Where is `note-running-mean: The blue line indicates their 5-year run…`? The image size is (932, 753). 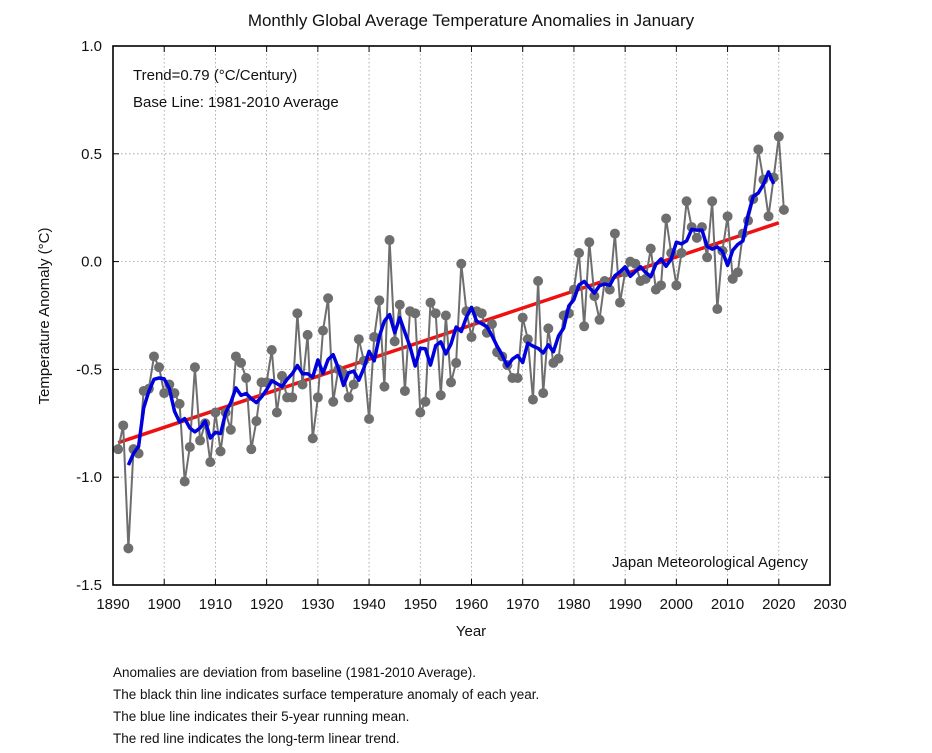
note-running-mean: The blue line indicates their 5-year run… is located at coordinates (261, 716).